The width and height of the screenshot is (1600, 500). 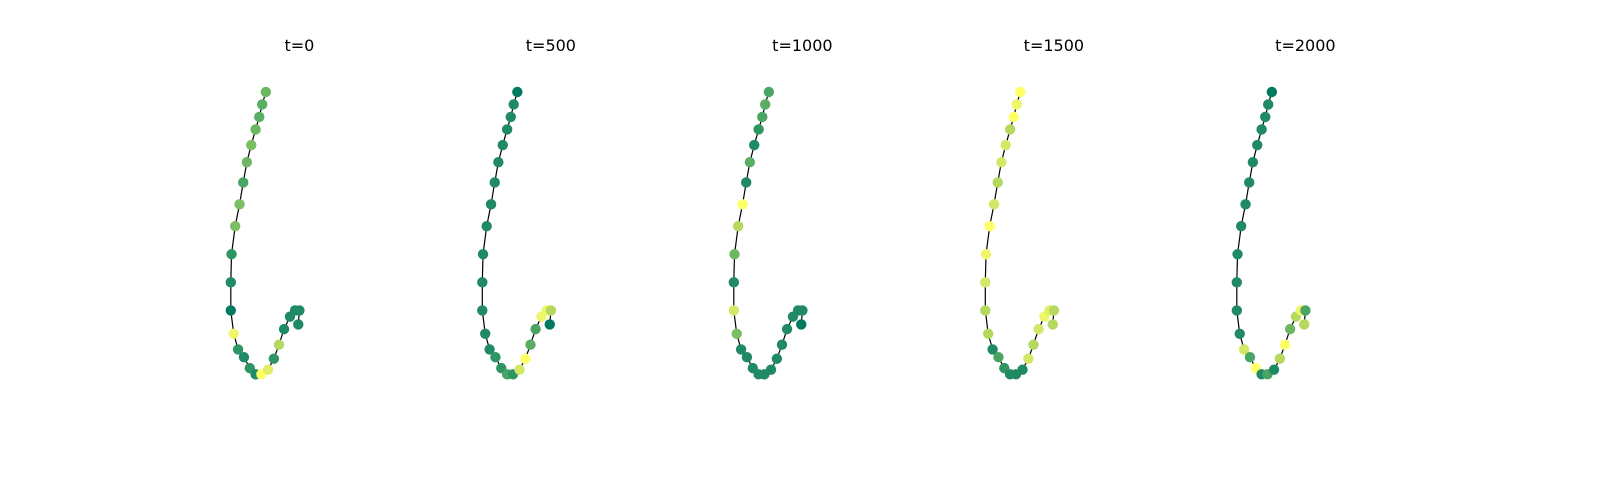 I want to click on panel-4: t=2000, so click(x=1283, y=208).